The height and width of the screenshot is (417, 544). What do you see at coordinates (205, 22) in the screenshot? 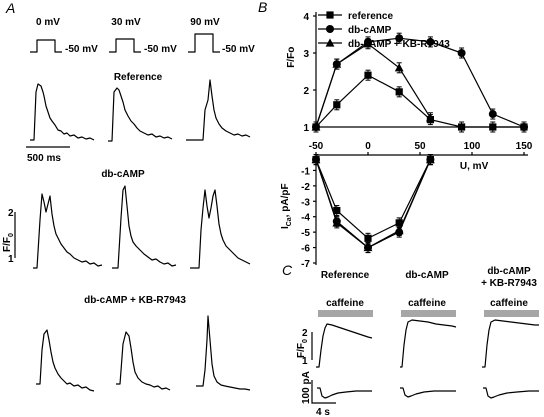
I see `voltage-label-90: 90 mV` at bounding box center [205, 22].